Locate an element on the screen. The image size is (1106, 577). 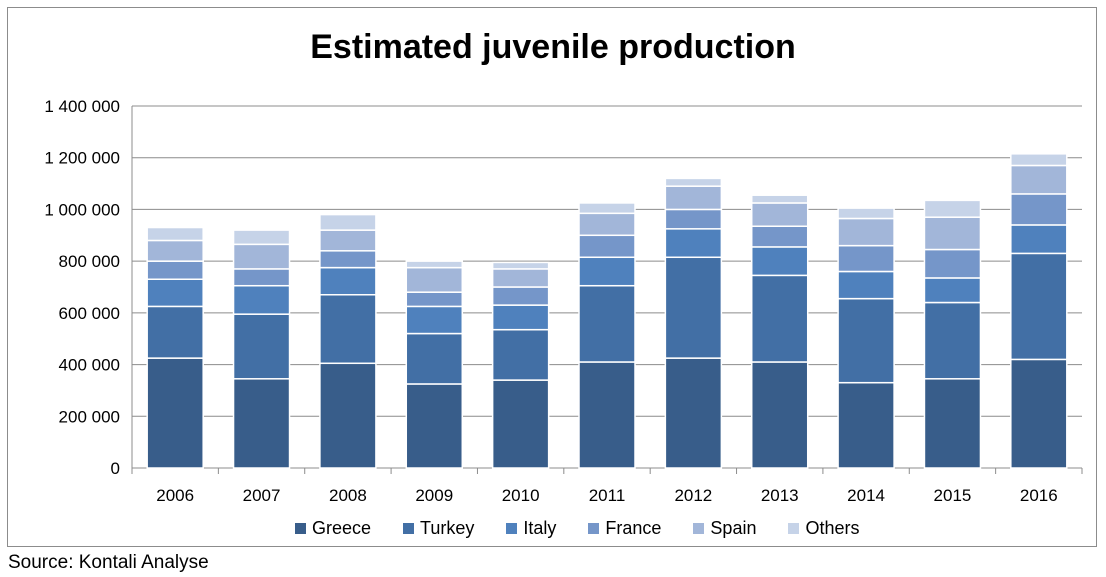
y-tick-label: 200 000 is located at coordinates (89, 416).